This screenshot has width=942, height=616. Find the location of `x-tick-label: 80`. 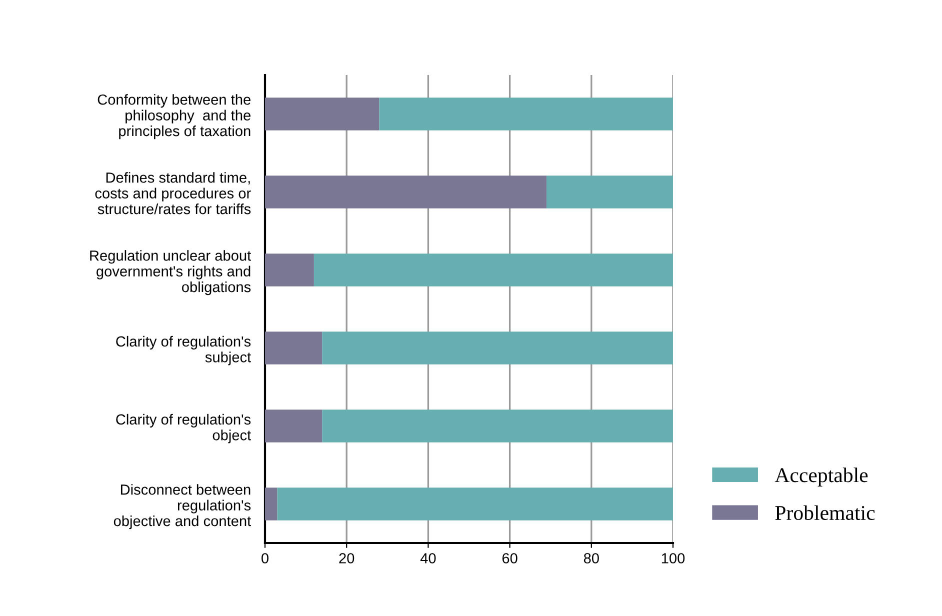

x-tick-label: 80 is located at coordinates (591, 558).